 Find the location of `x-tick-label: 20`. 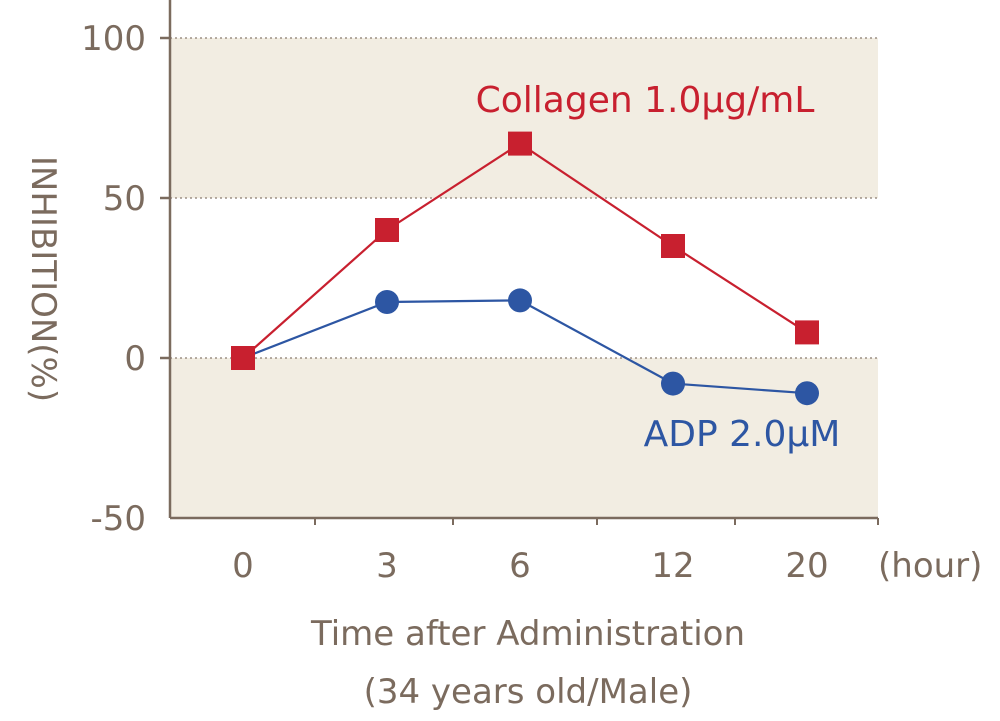

x-tick-label: 20 is located at coordinates (806, 566).